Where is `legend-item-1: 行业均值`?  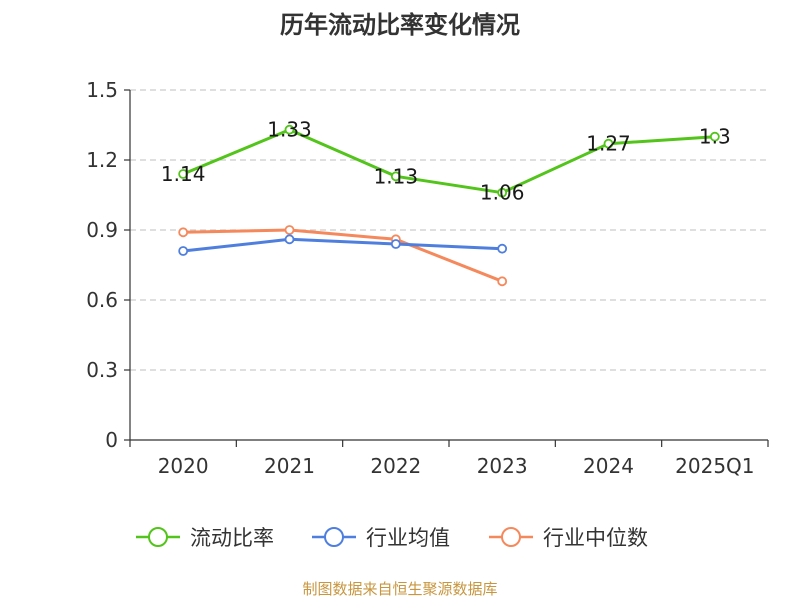 legend-item-1: 行业均值 is located at coordinates (381, 538).